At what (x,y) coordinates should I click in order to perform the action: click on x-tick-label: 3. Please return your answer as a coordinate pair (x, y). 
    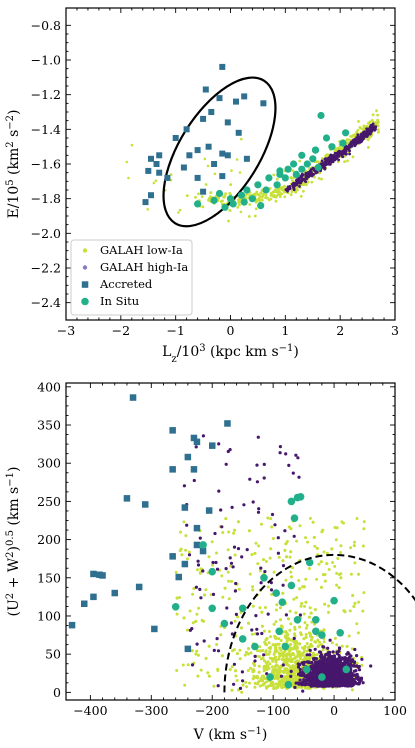
    Looking at the image, I should click on (395, 330).